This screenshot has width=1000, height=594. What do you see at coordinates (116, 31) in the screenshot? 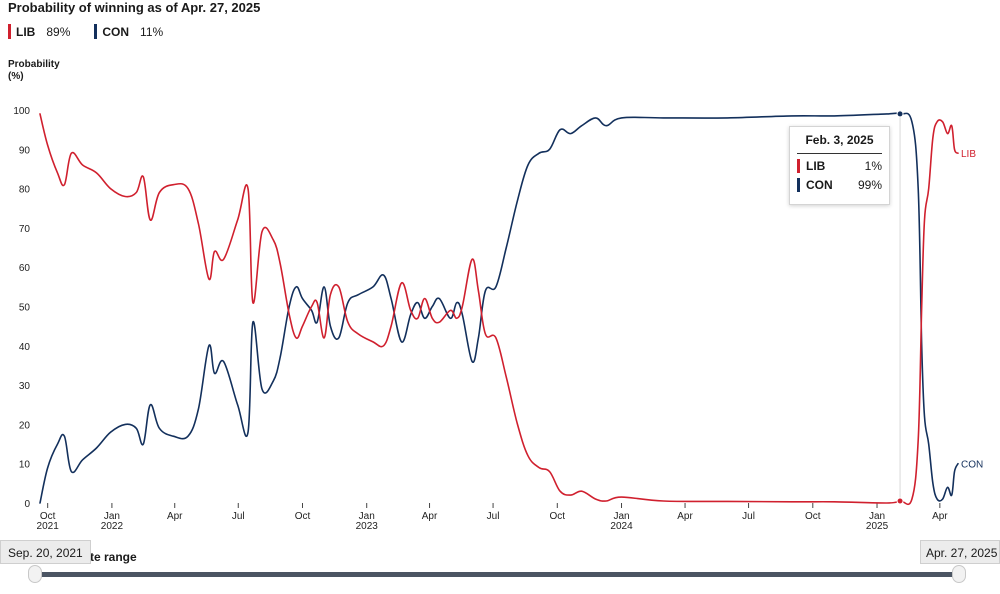
I see `legend-name-con: CON` at bounding box center [116, 31].